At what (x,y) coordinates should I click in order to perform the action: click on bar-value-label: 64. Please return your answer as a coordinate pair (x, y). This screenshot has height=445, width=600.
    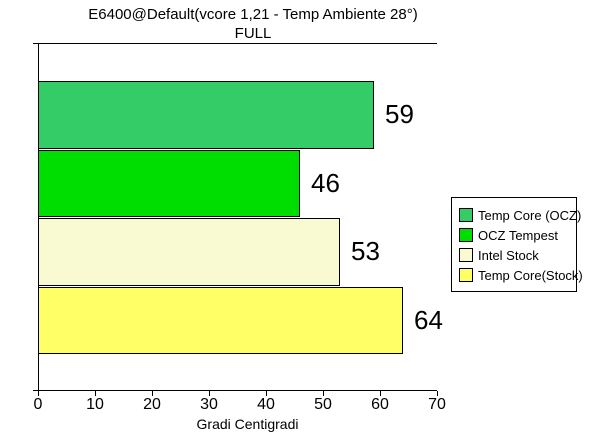
    Looking at the image, I should click on (428, 319).